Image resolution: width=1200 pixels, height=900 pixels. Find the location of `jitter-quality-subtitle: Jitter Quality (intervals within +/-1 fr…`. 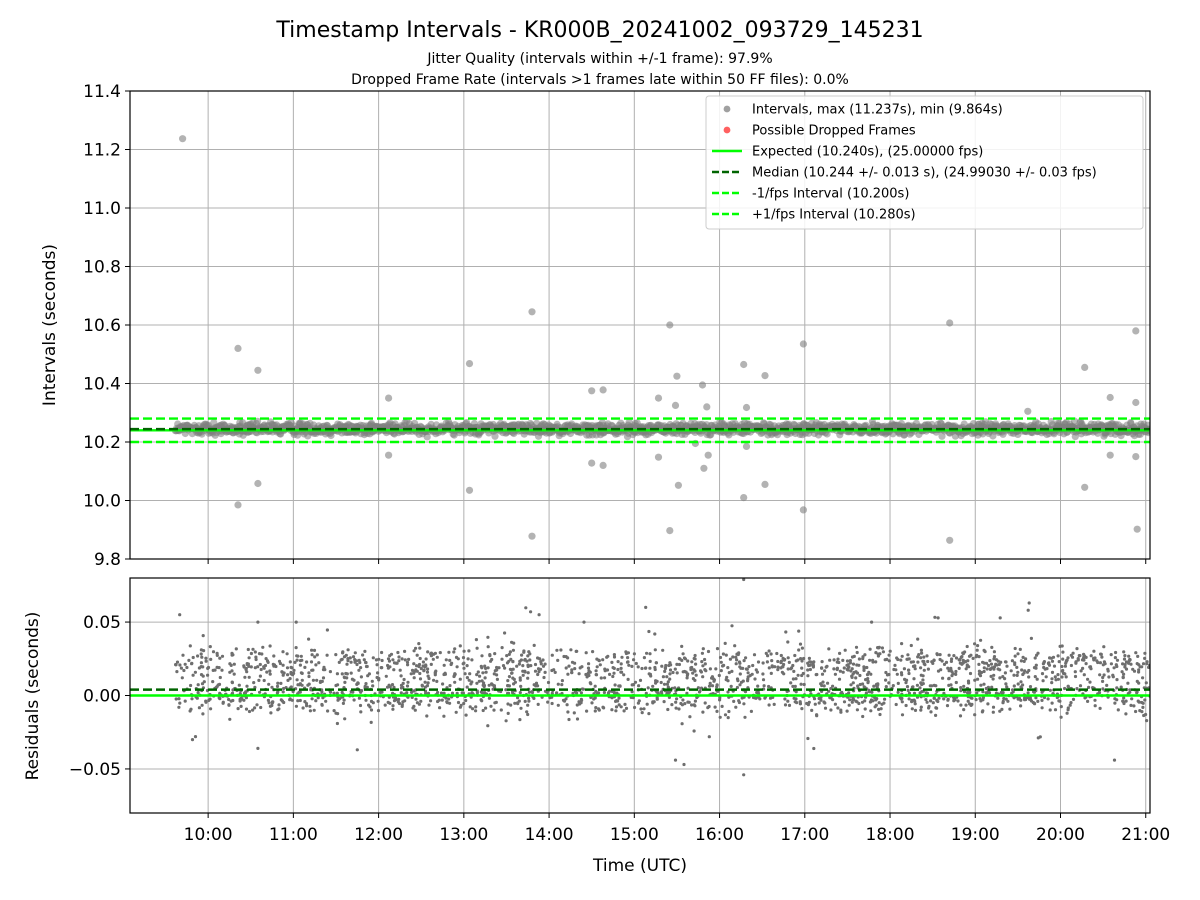

jitter-quality-subtitle: Jitter Quality (intervals within +/-1 fr… is located at coordinates (599, 59).